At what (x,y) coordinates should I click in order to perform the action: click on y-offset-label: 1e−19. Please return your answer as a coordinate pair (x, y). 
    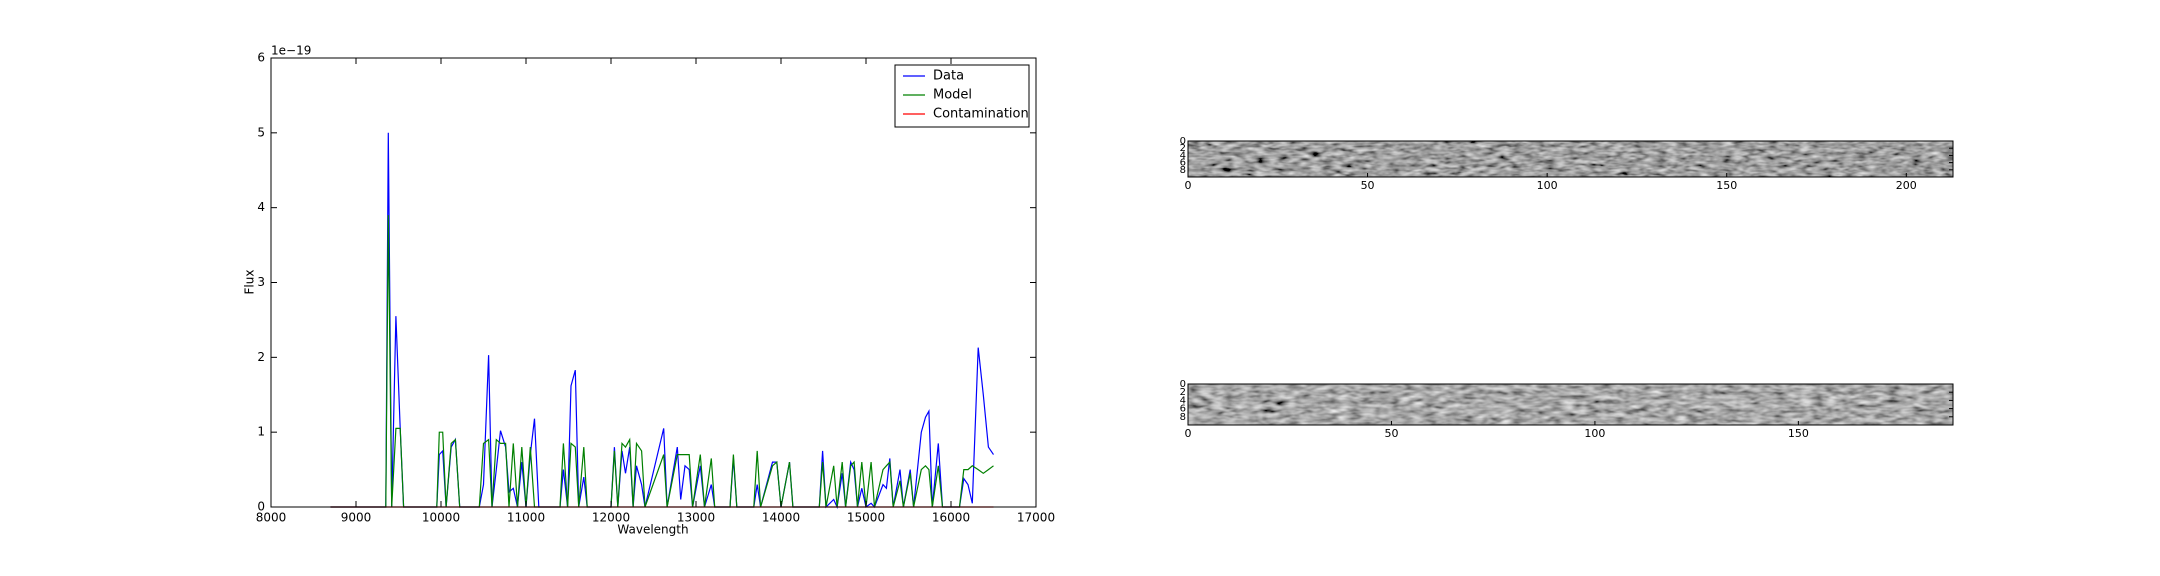
    Looking at the image, I should click on (291, 51).